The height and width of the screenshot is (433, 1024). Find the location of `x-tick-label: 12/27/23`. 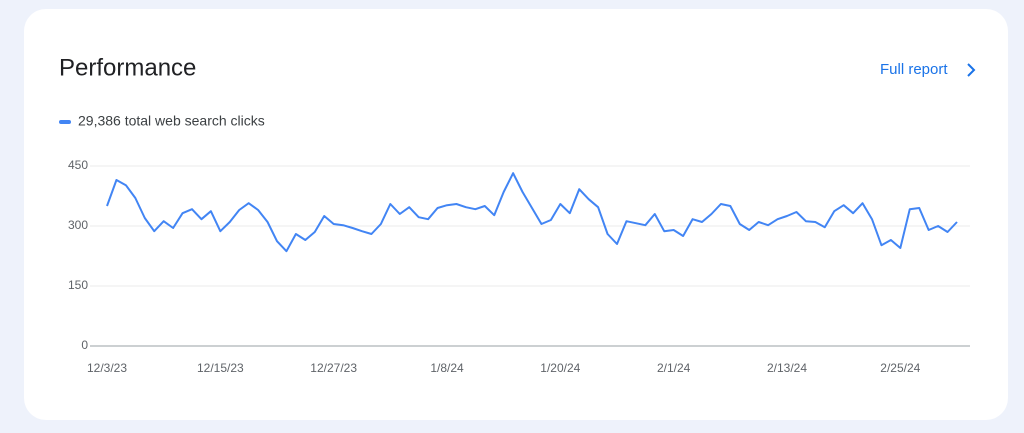

x-tick-label: 12/27/23 is located at coordinates (333, 368).